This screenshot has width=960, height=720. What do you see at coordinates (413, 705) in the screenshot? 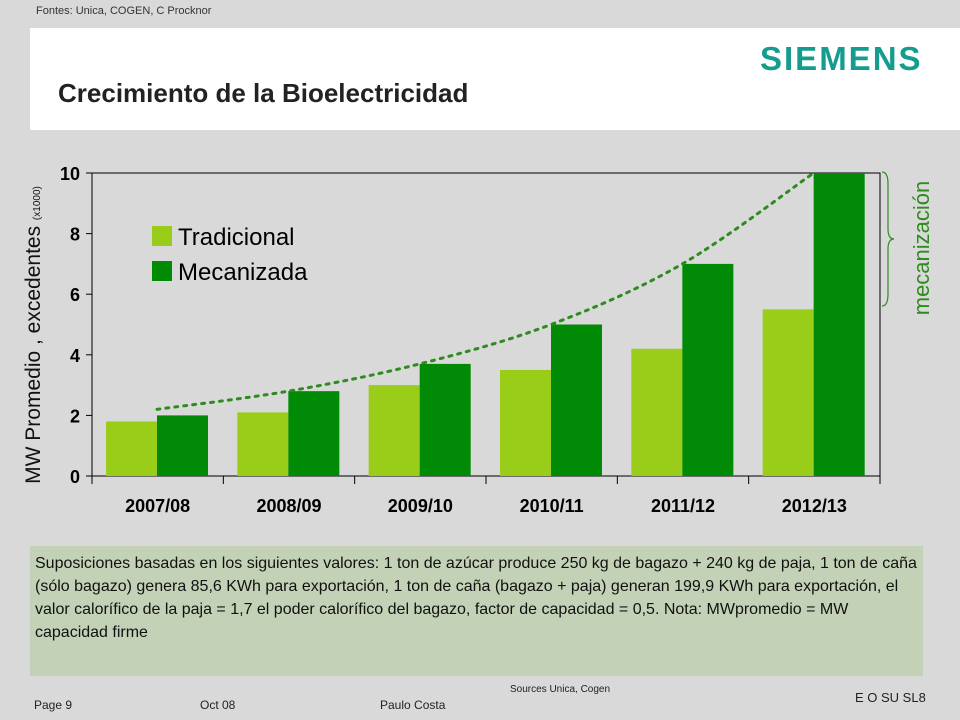
I see `footer-author: Paulo Costa` at bounding box center [413, 705].